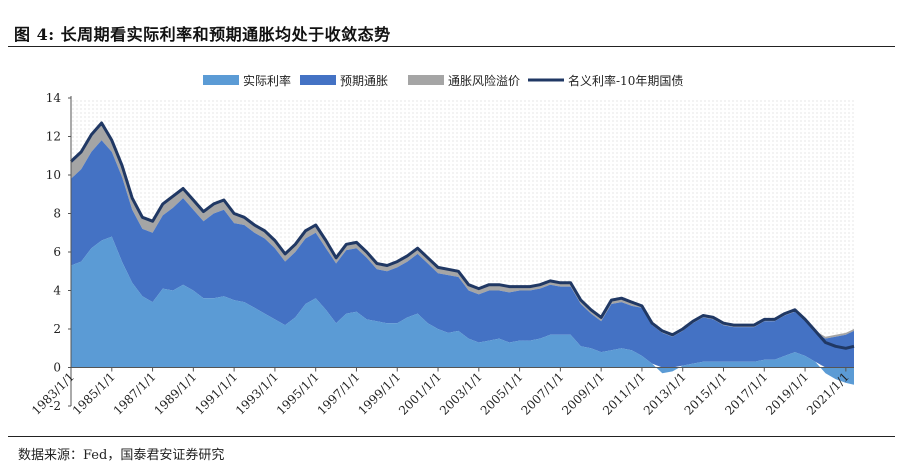 The width and height of the screenshot is (903, 475). Describe the element at coordinates (257, 394) in the screenshot. I see `x-tick-label: 1993/1/1` at that location.